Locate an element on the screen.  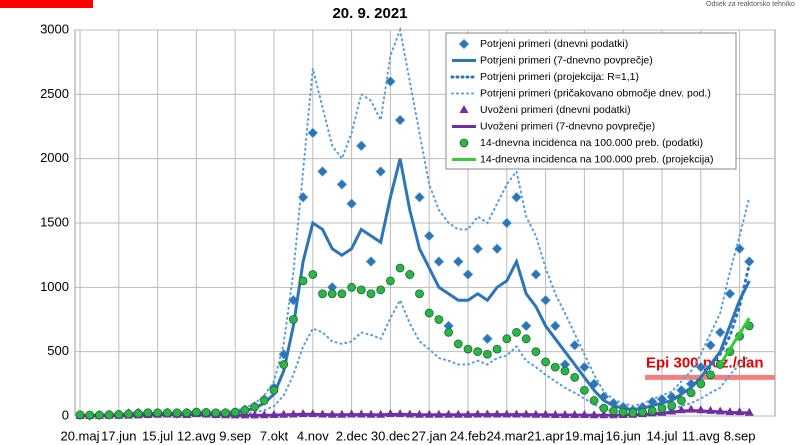
legend-label: Uvoženi primeri (dnevni podatki) is located at coordinates (555, 110).